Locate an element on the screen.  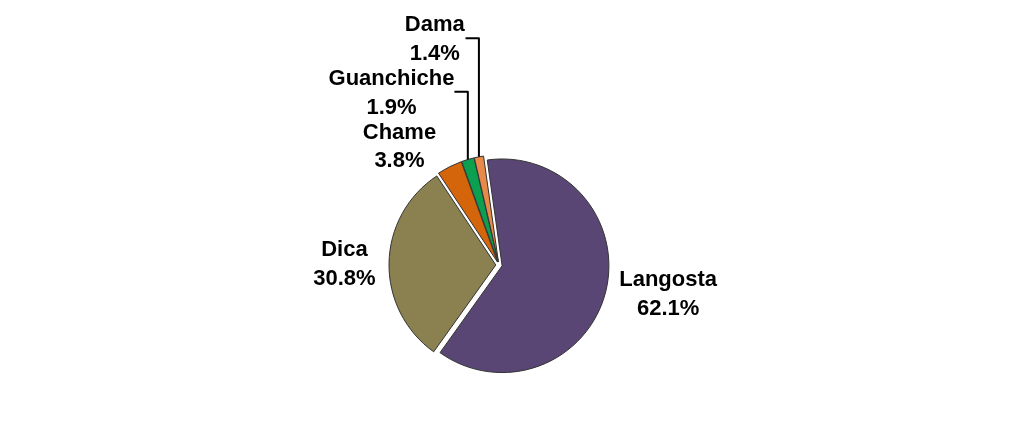
slice-label: Dama is located at coordinates (435, 24).